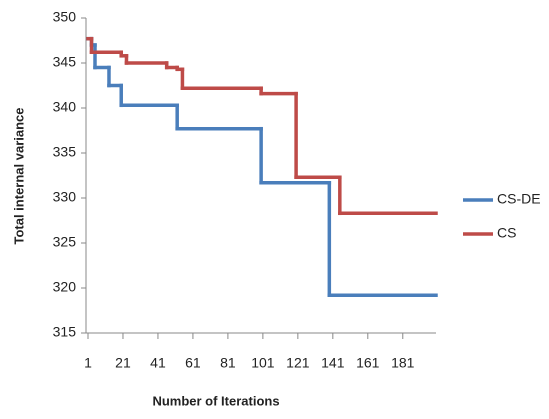  What do you see at coordinates (65, 107) in the screenshot?
I see `y-tick-label: 340` at bounding box center [65, 107].